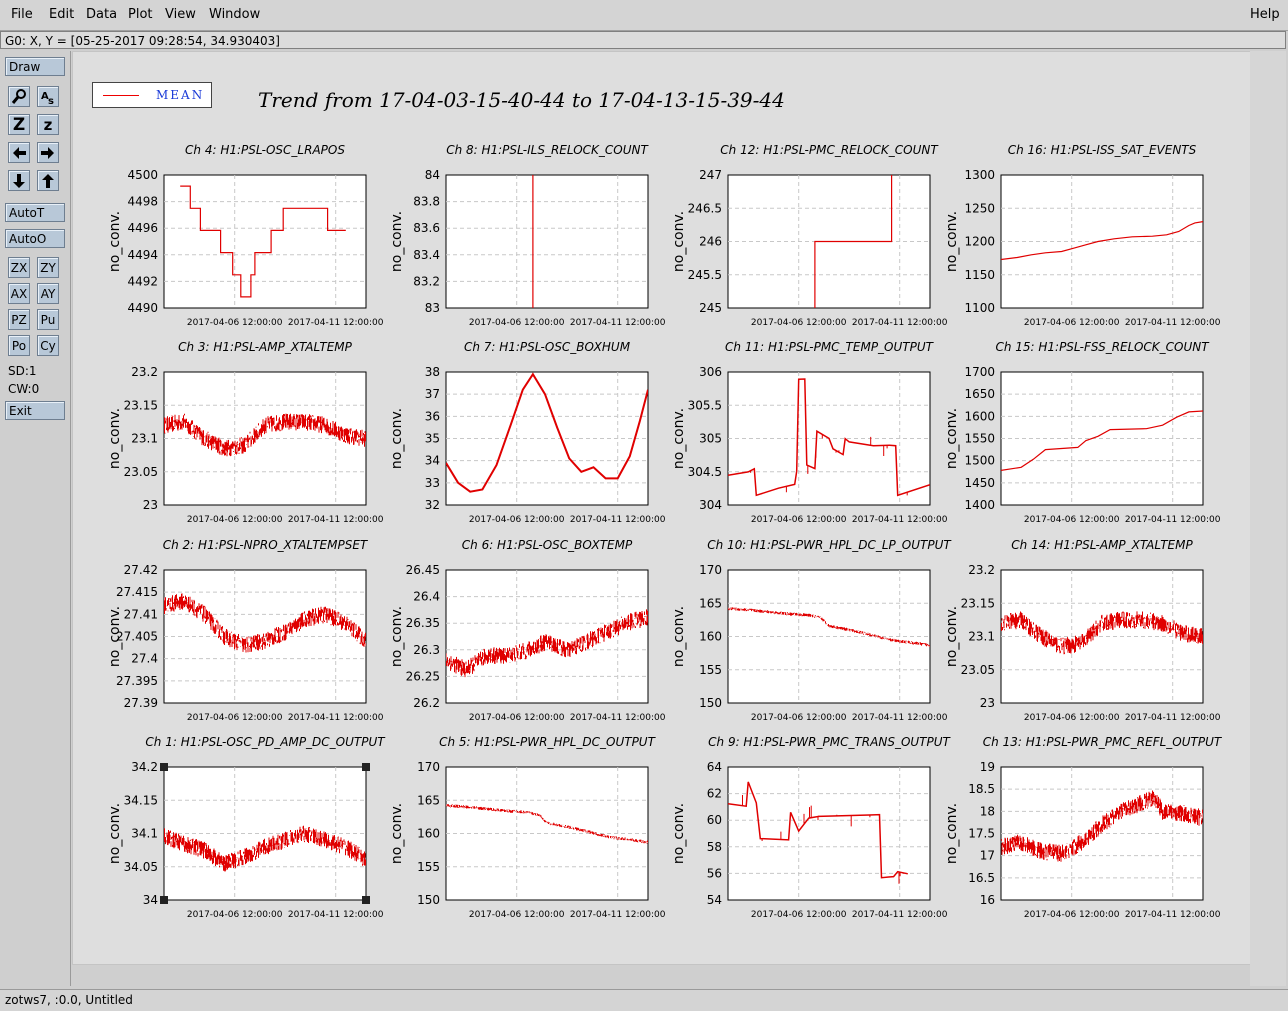  What do you see at coordinates (180, 14) in the screenshot?
I see `menu-view: View` at bounding box center [180, 14].